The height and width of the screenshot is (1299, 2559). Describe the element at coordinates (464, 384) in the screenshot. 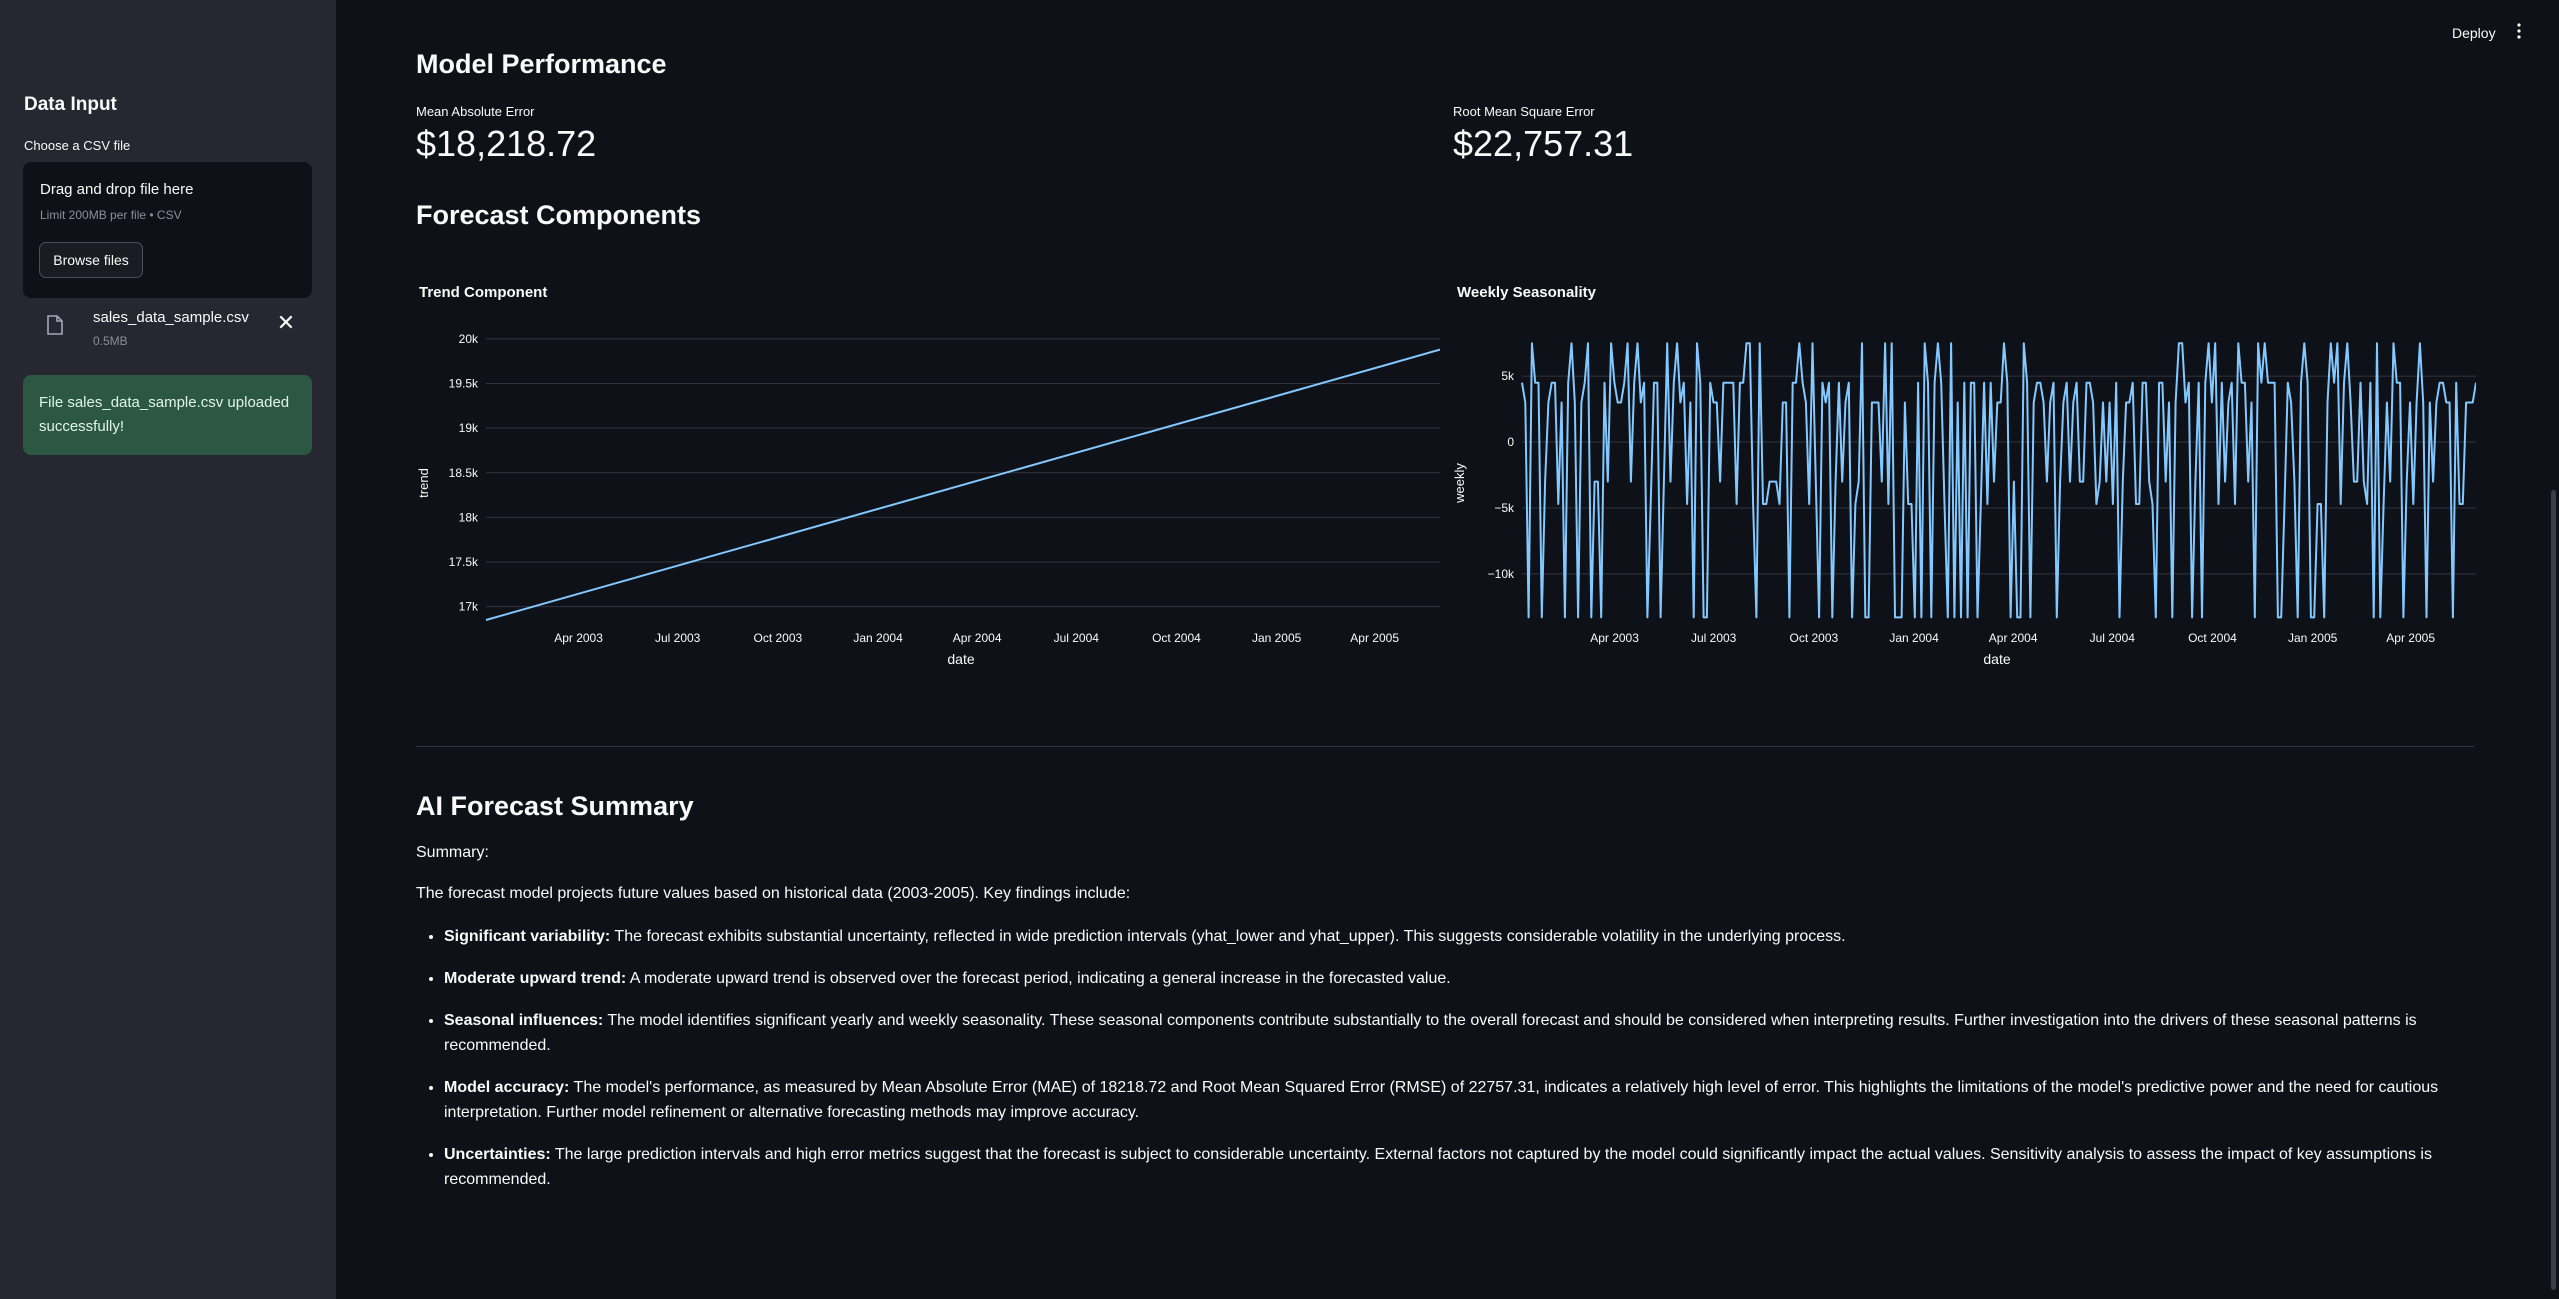

I see `trend-y-tick-label: 19.5k` at that location.